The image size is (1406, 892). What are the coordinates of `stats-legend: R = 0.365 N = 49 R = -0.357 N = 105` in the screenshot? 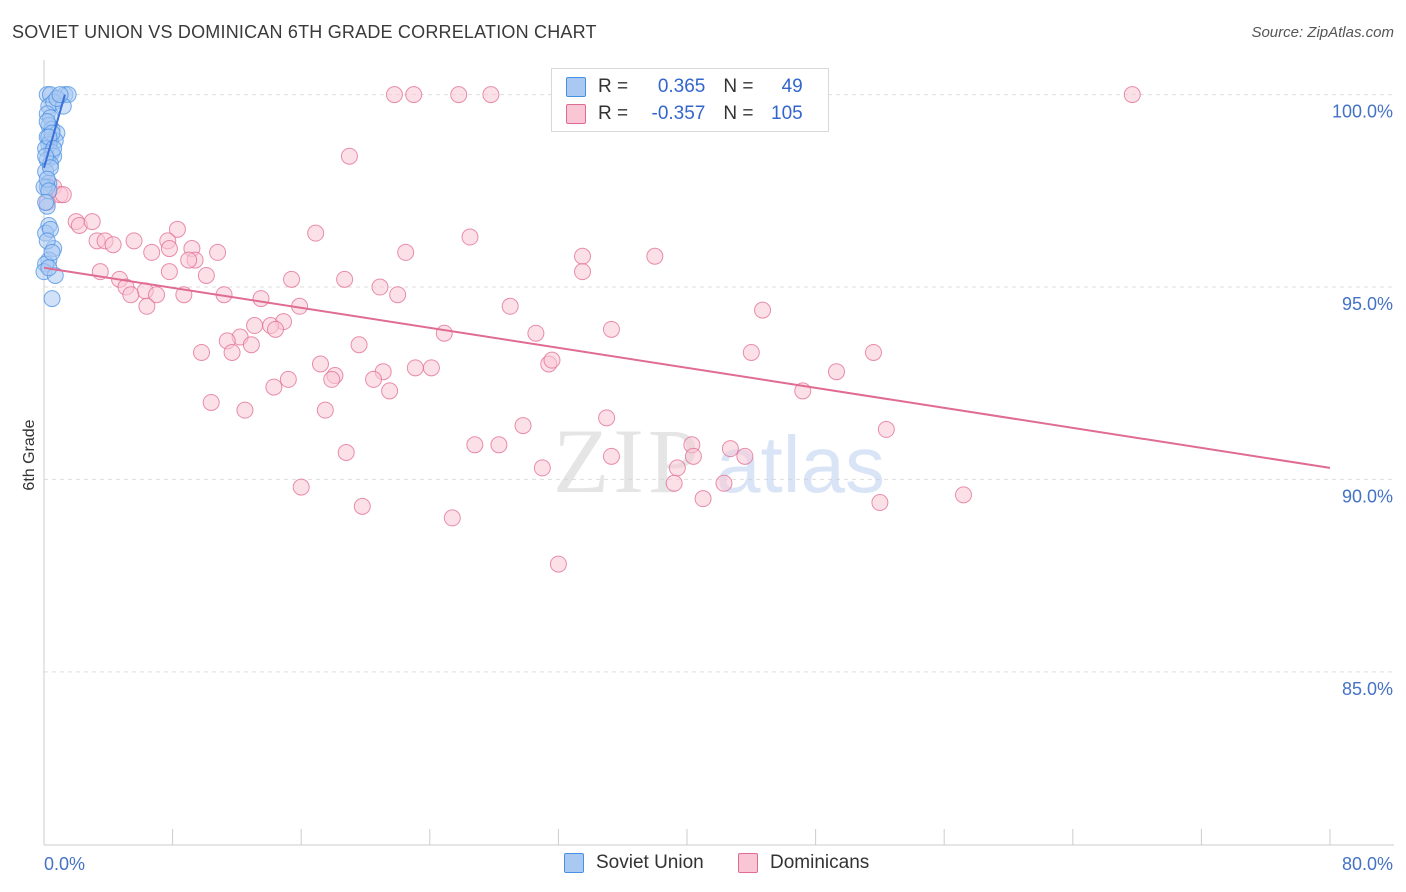 It's located at (690, 100).